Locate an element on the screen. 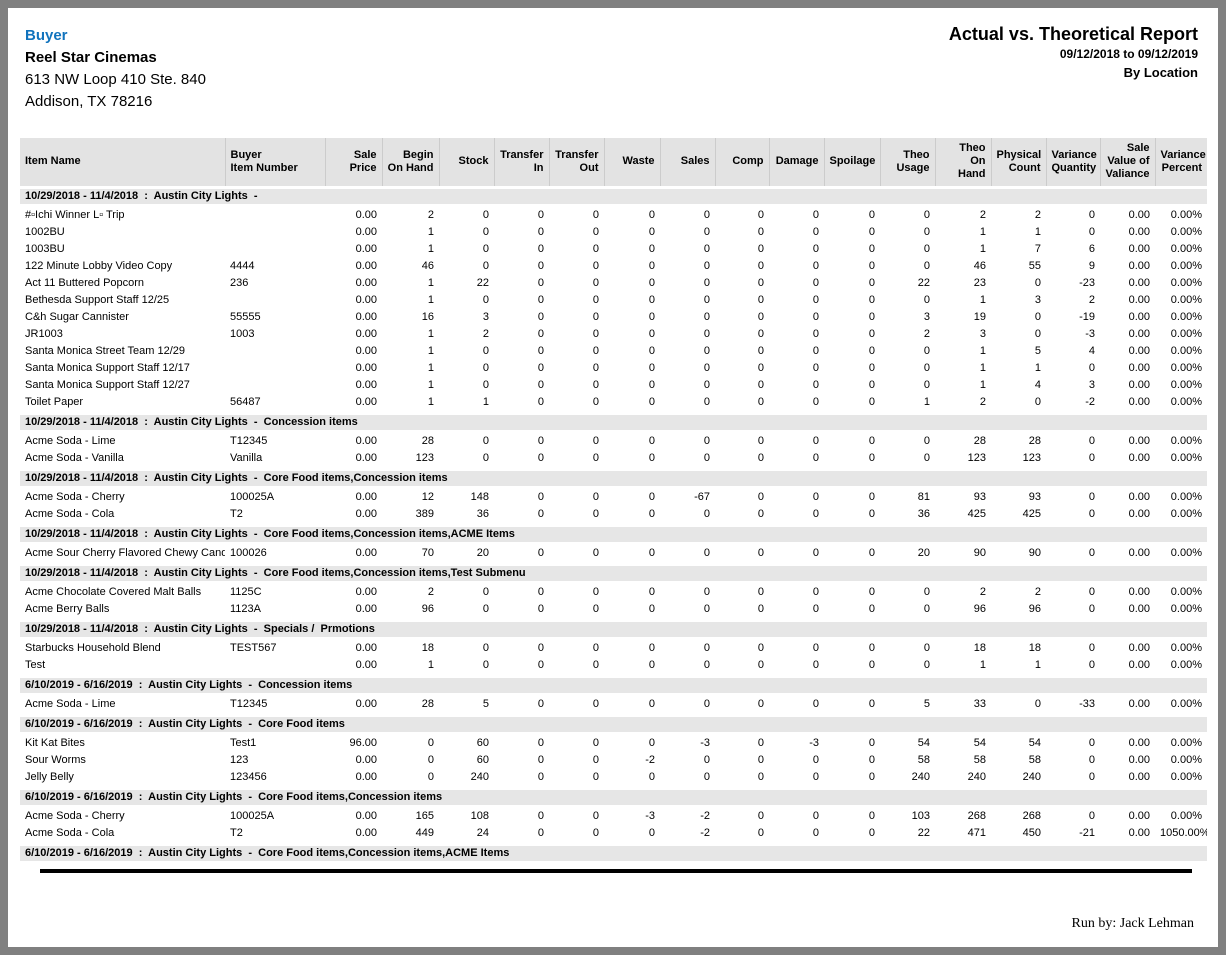  report-grouping: By Location is located at coordinates (1160, 72).